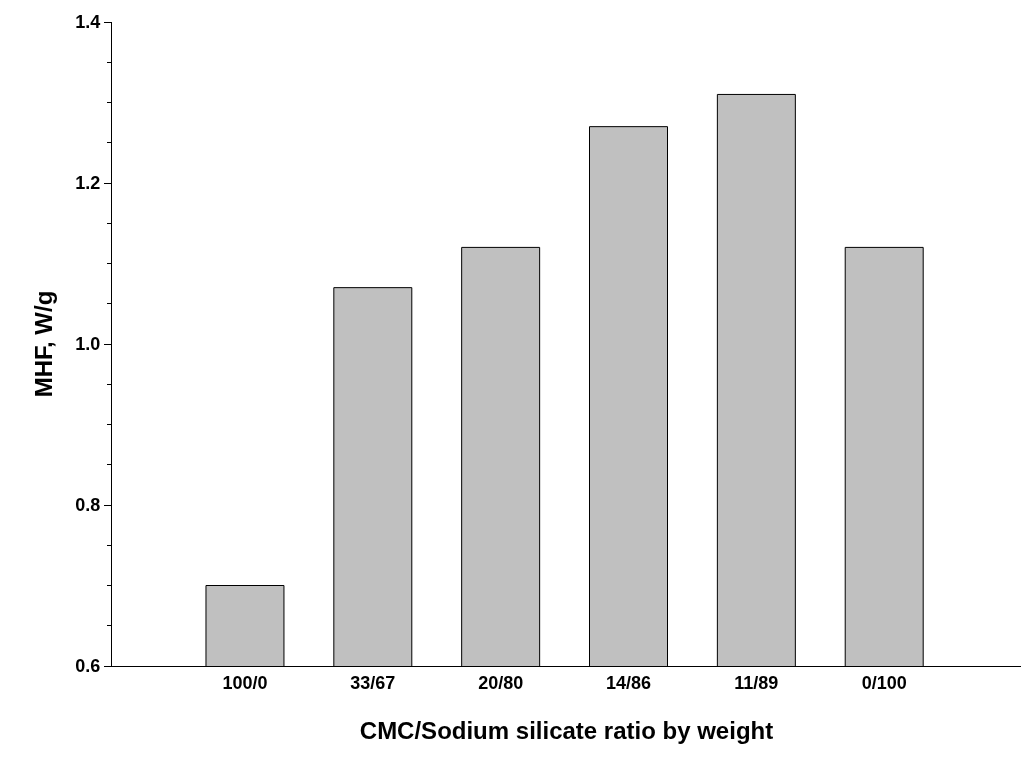 The image size is (1021, 777). Describe the element at coordinates (628, 682) in the screenshot. I see `x-tick-label: 14/86` at that location.